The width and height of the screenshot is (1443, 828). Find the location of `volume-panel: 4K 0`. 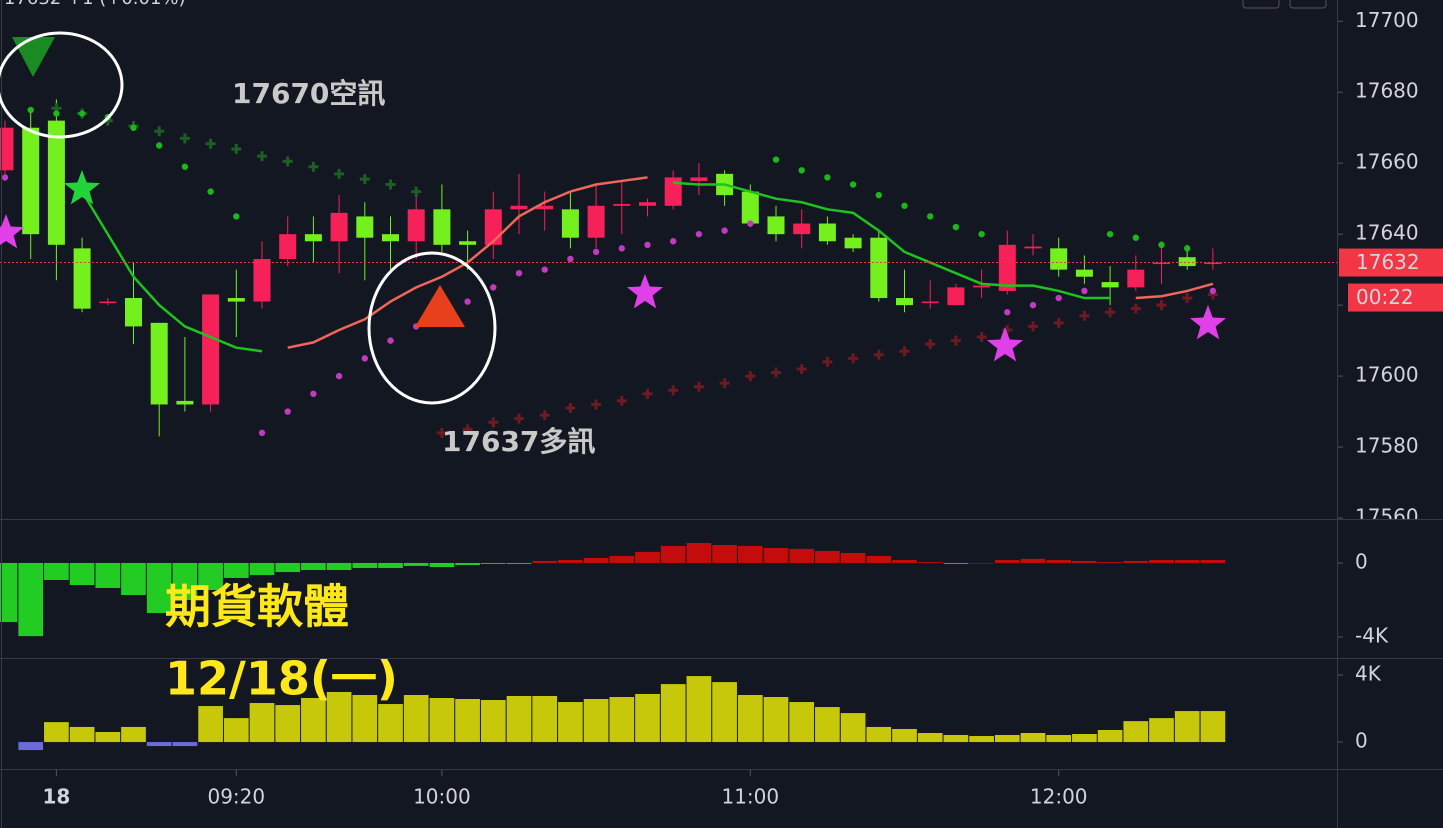

volume-panel: 4K 0 is located at coordinates (700, 707).